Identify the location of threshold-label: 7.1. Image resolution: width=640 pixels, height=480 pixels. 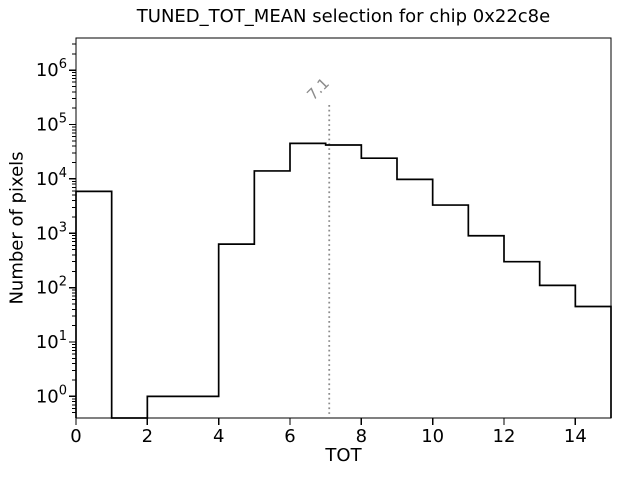
(318, 89).